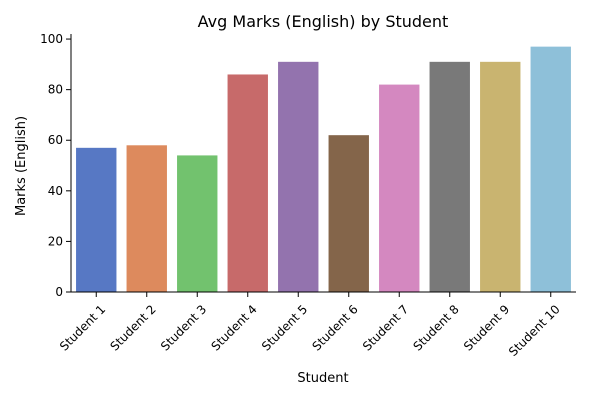  What do you see at coordinates (323, 21) in the screenshot?
I see `chart-title: Avg Marks (English) by Student` at bounding box center [323, 21].